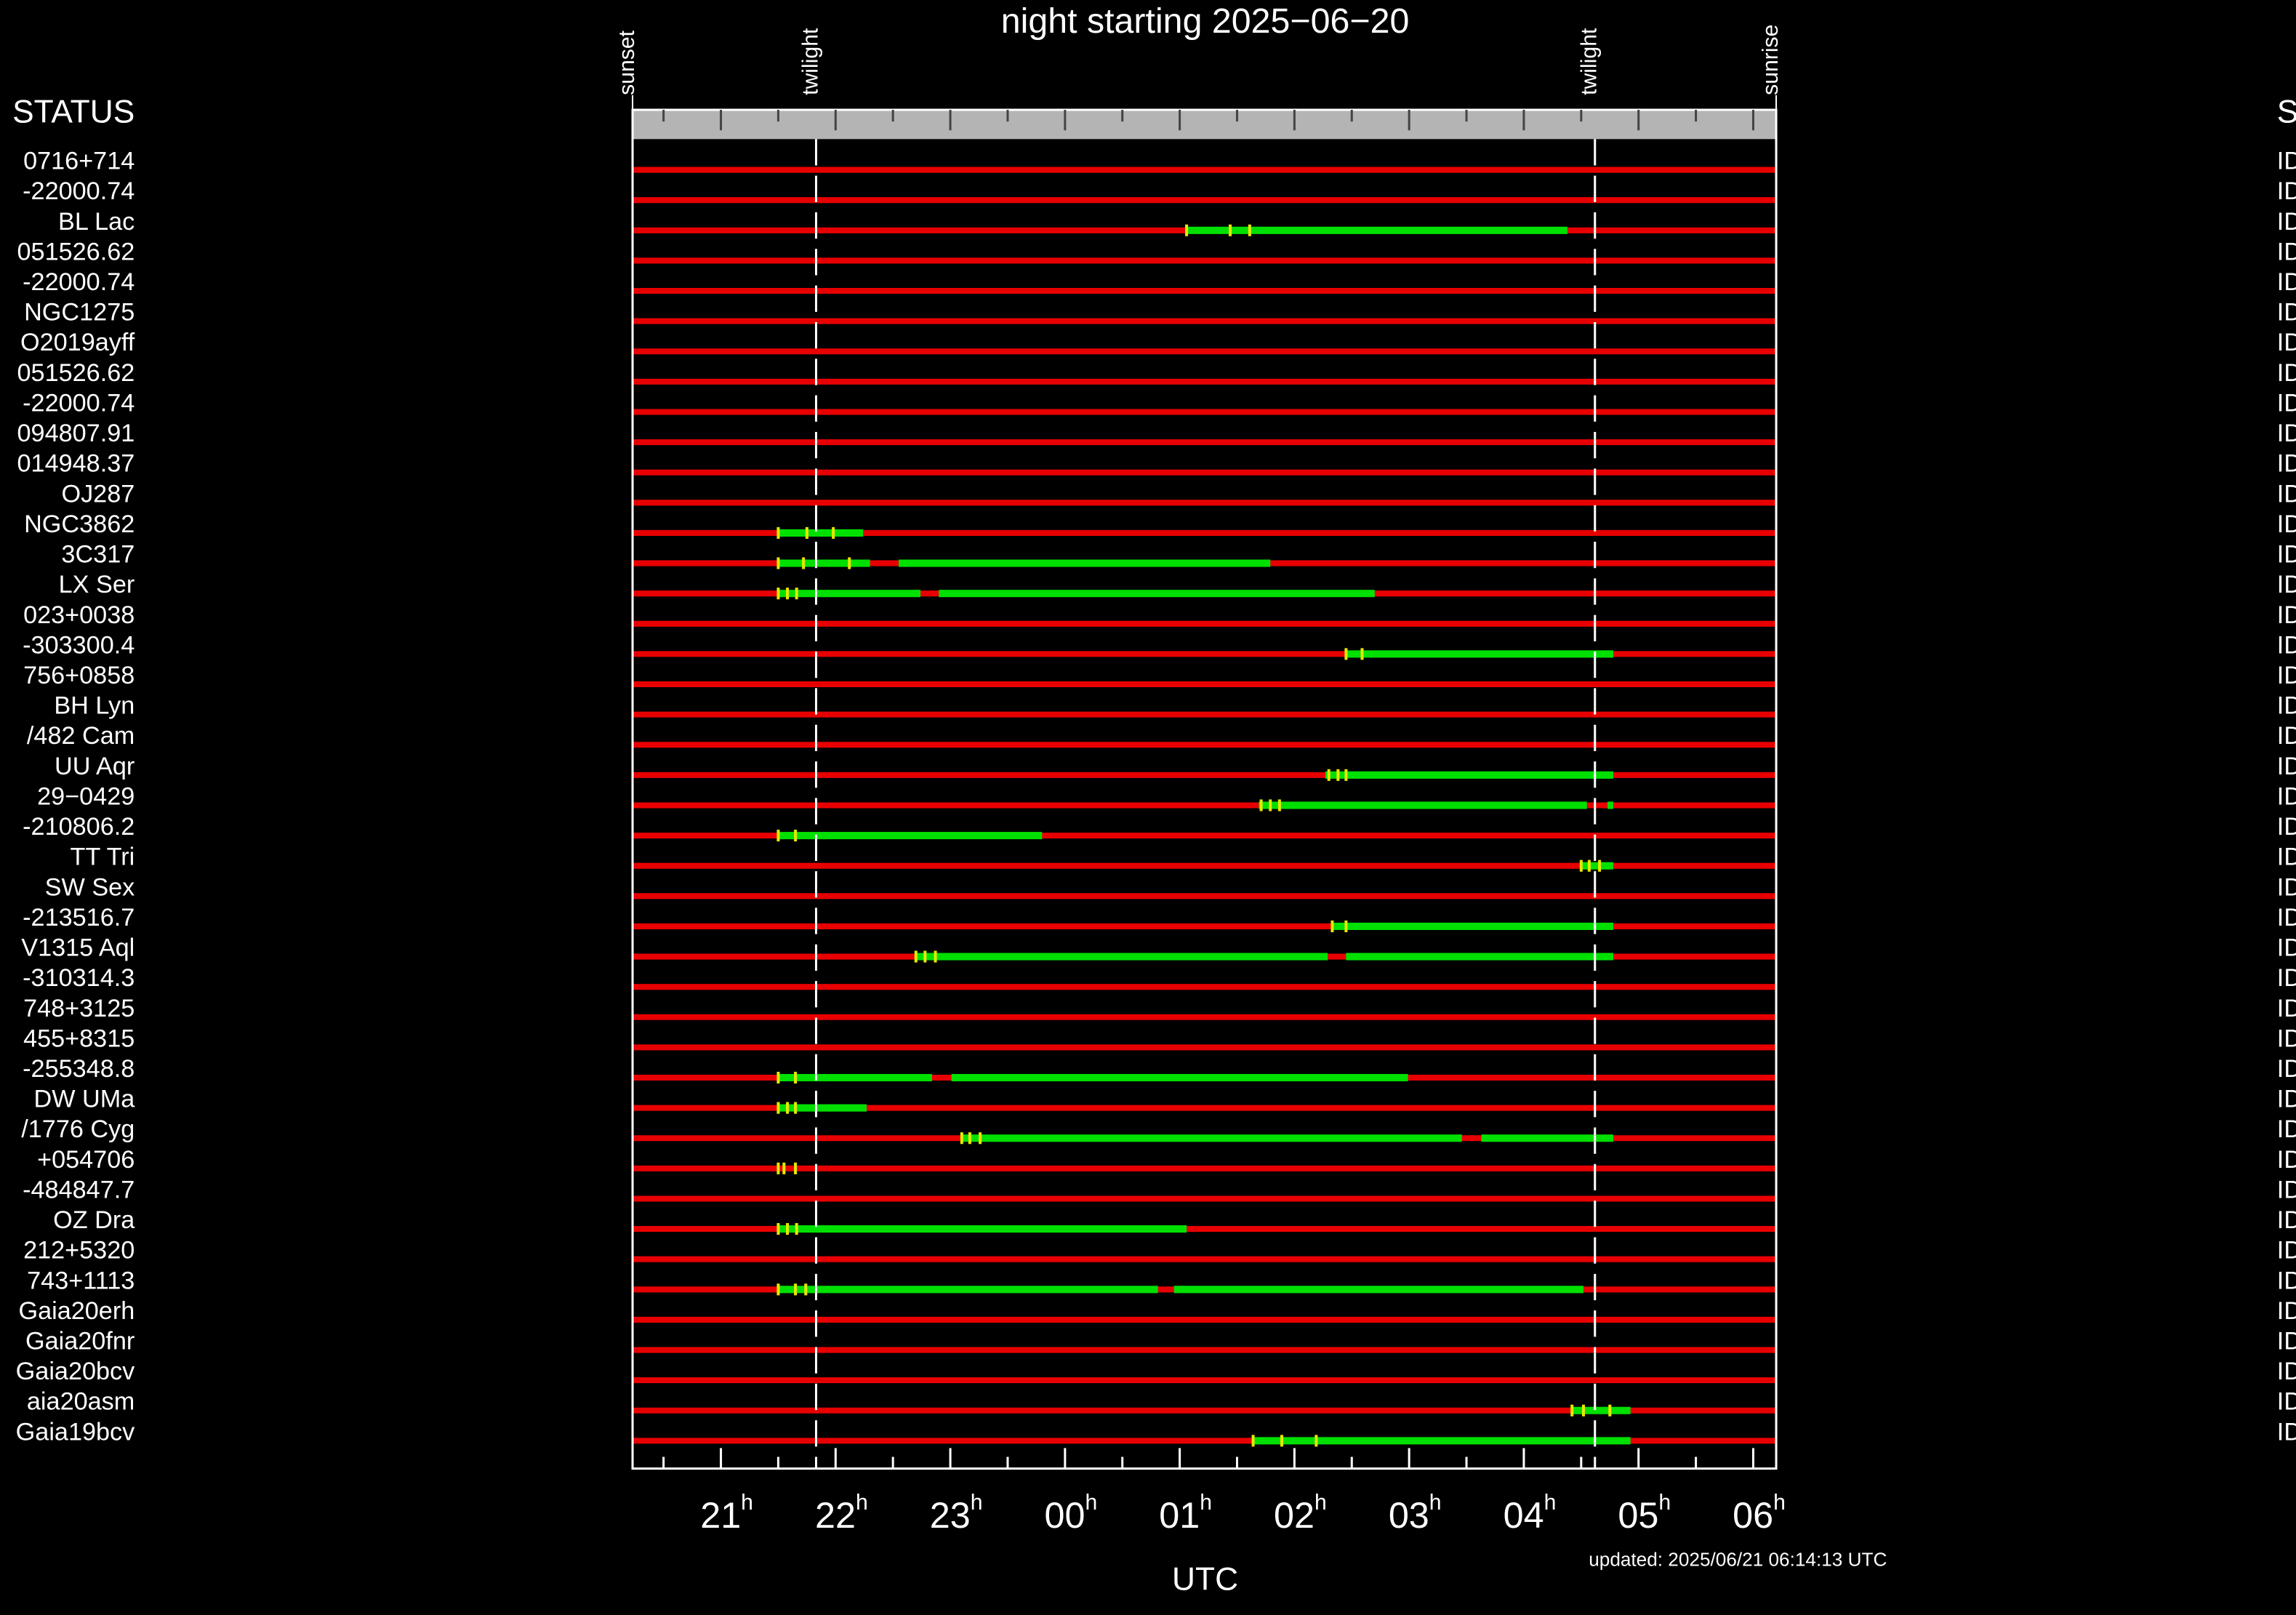 The height and width of the screenshot is (1615, 2296). Describe the element at coordinates (720, 1515) in the screenshot. I see `x-tick-number: 21` at that location.